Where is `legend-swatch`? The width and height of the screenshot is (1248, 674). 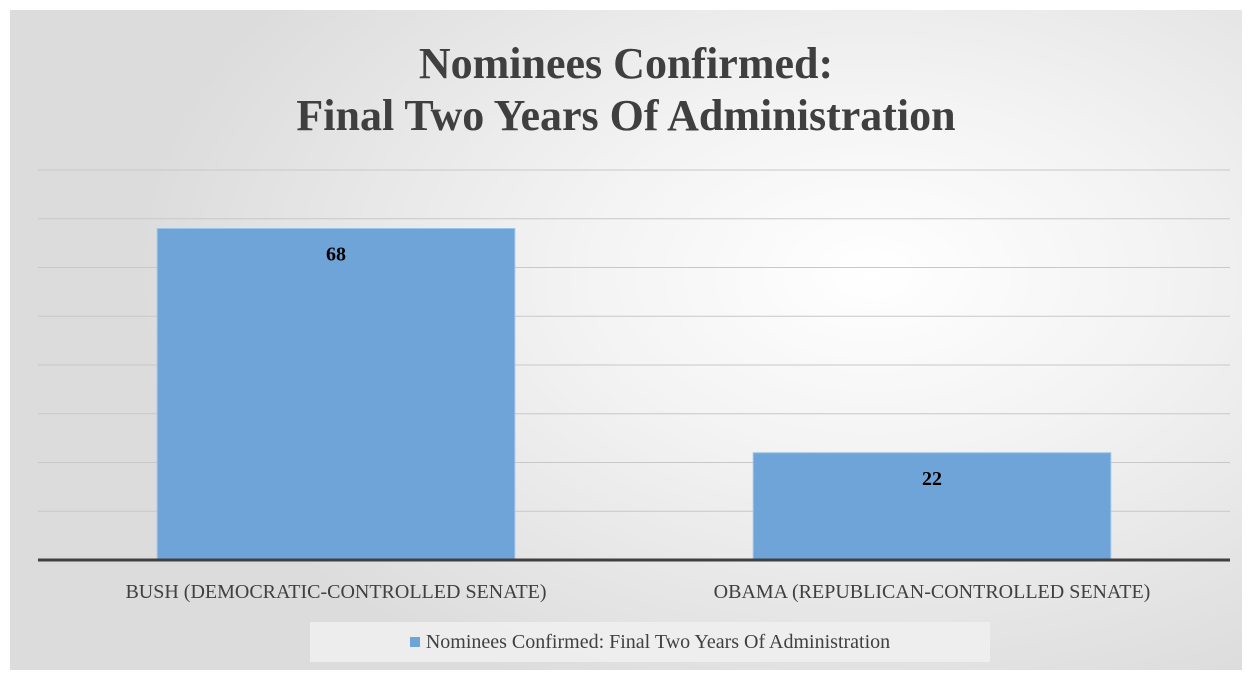 legend-swatch is located at coordinates (414, 642).